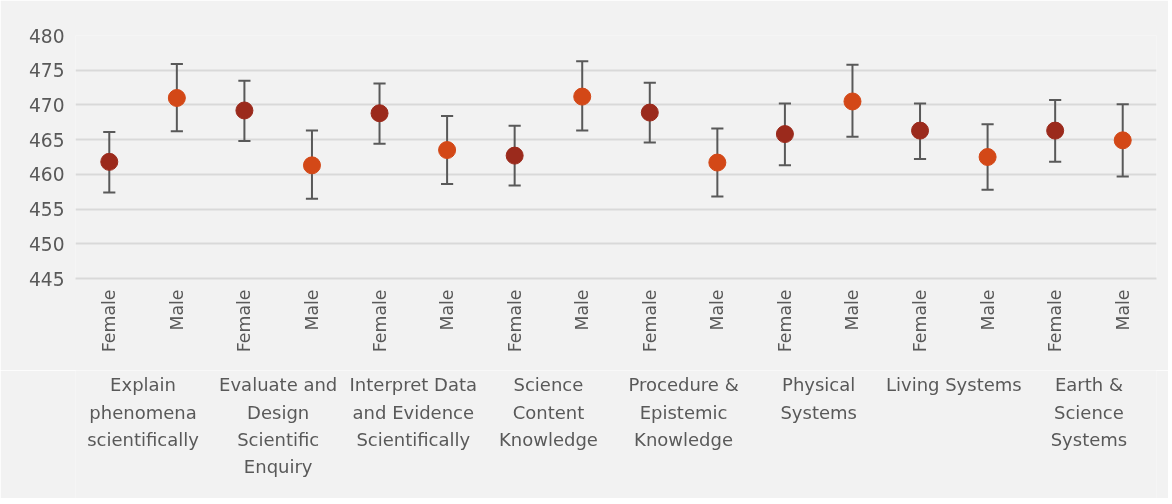 Image resolution: width=1172 pixels, height=504 pixels. I want to click on text: Procedure & Epistemic Knowledge, so click(683, 412).